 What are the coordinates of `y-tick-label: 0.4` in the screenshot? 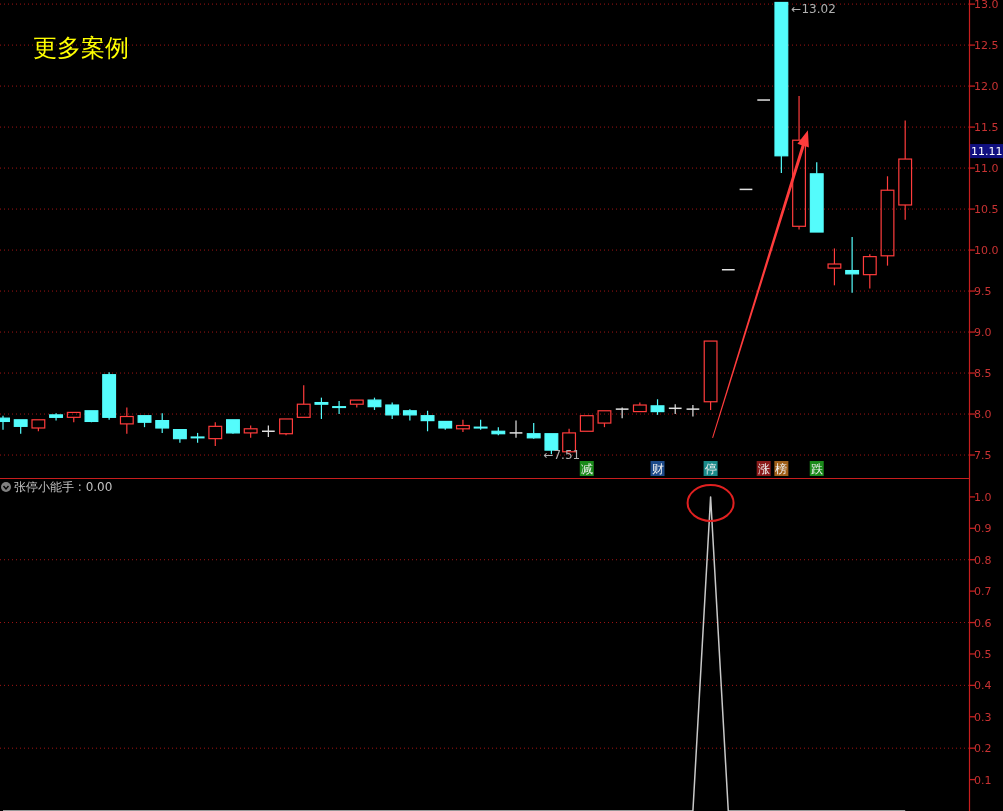 It's located at (983, 686).